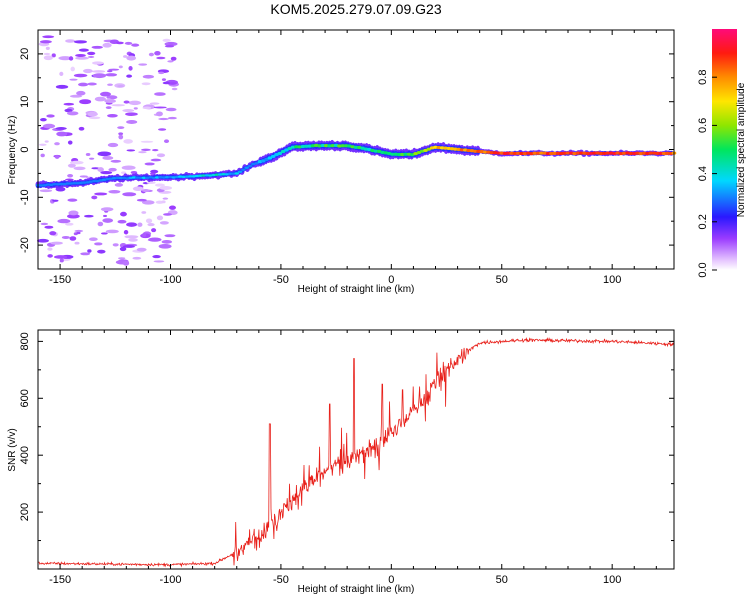  What do you see at coordinates (703, 269) in the screenshot?
I see `colorbar-tick-label: 0.0` at bounding box center [703, 269].